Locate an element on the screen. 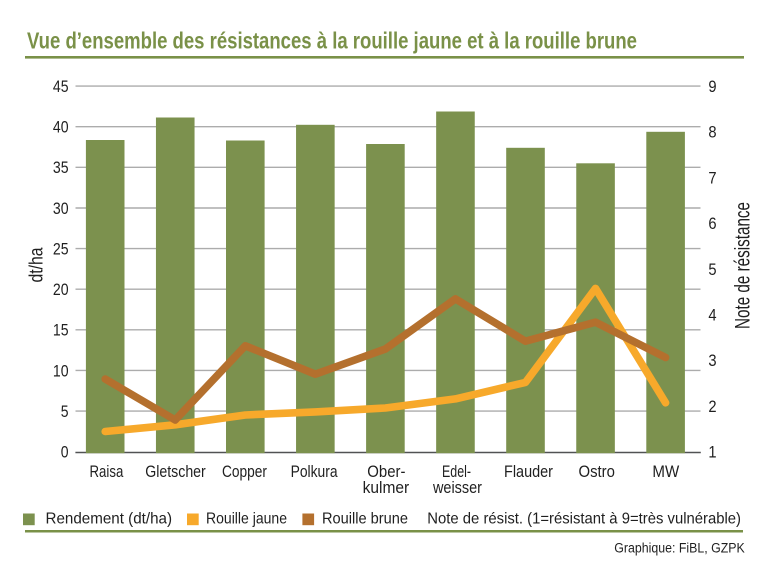 Image resolution: width=769 pixels, height=574 pixels. svg-text: Rendement (dt/ha) is located at coordinates (109, 519).